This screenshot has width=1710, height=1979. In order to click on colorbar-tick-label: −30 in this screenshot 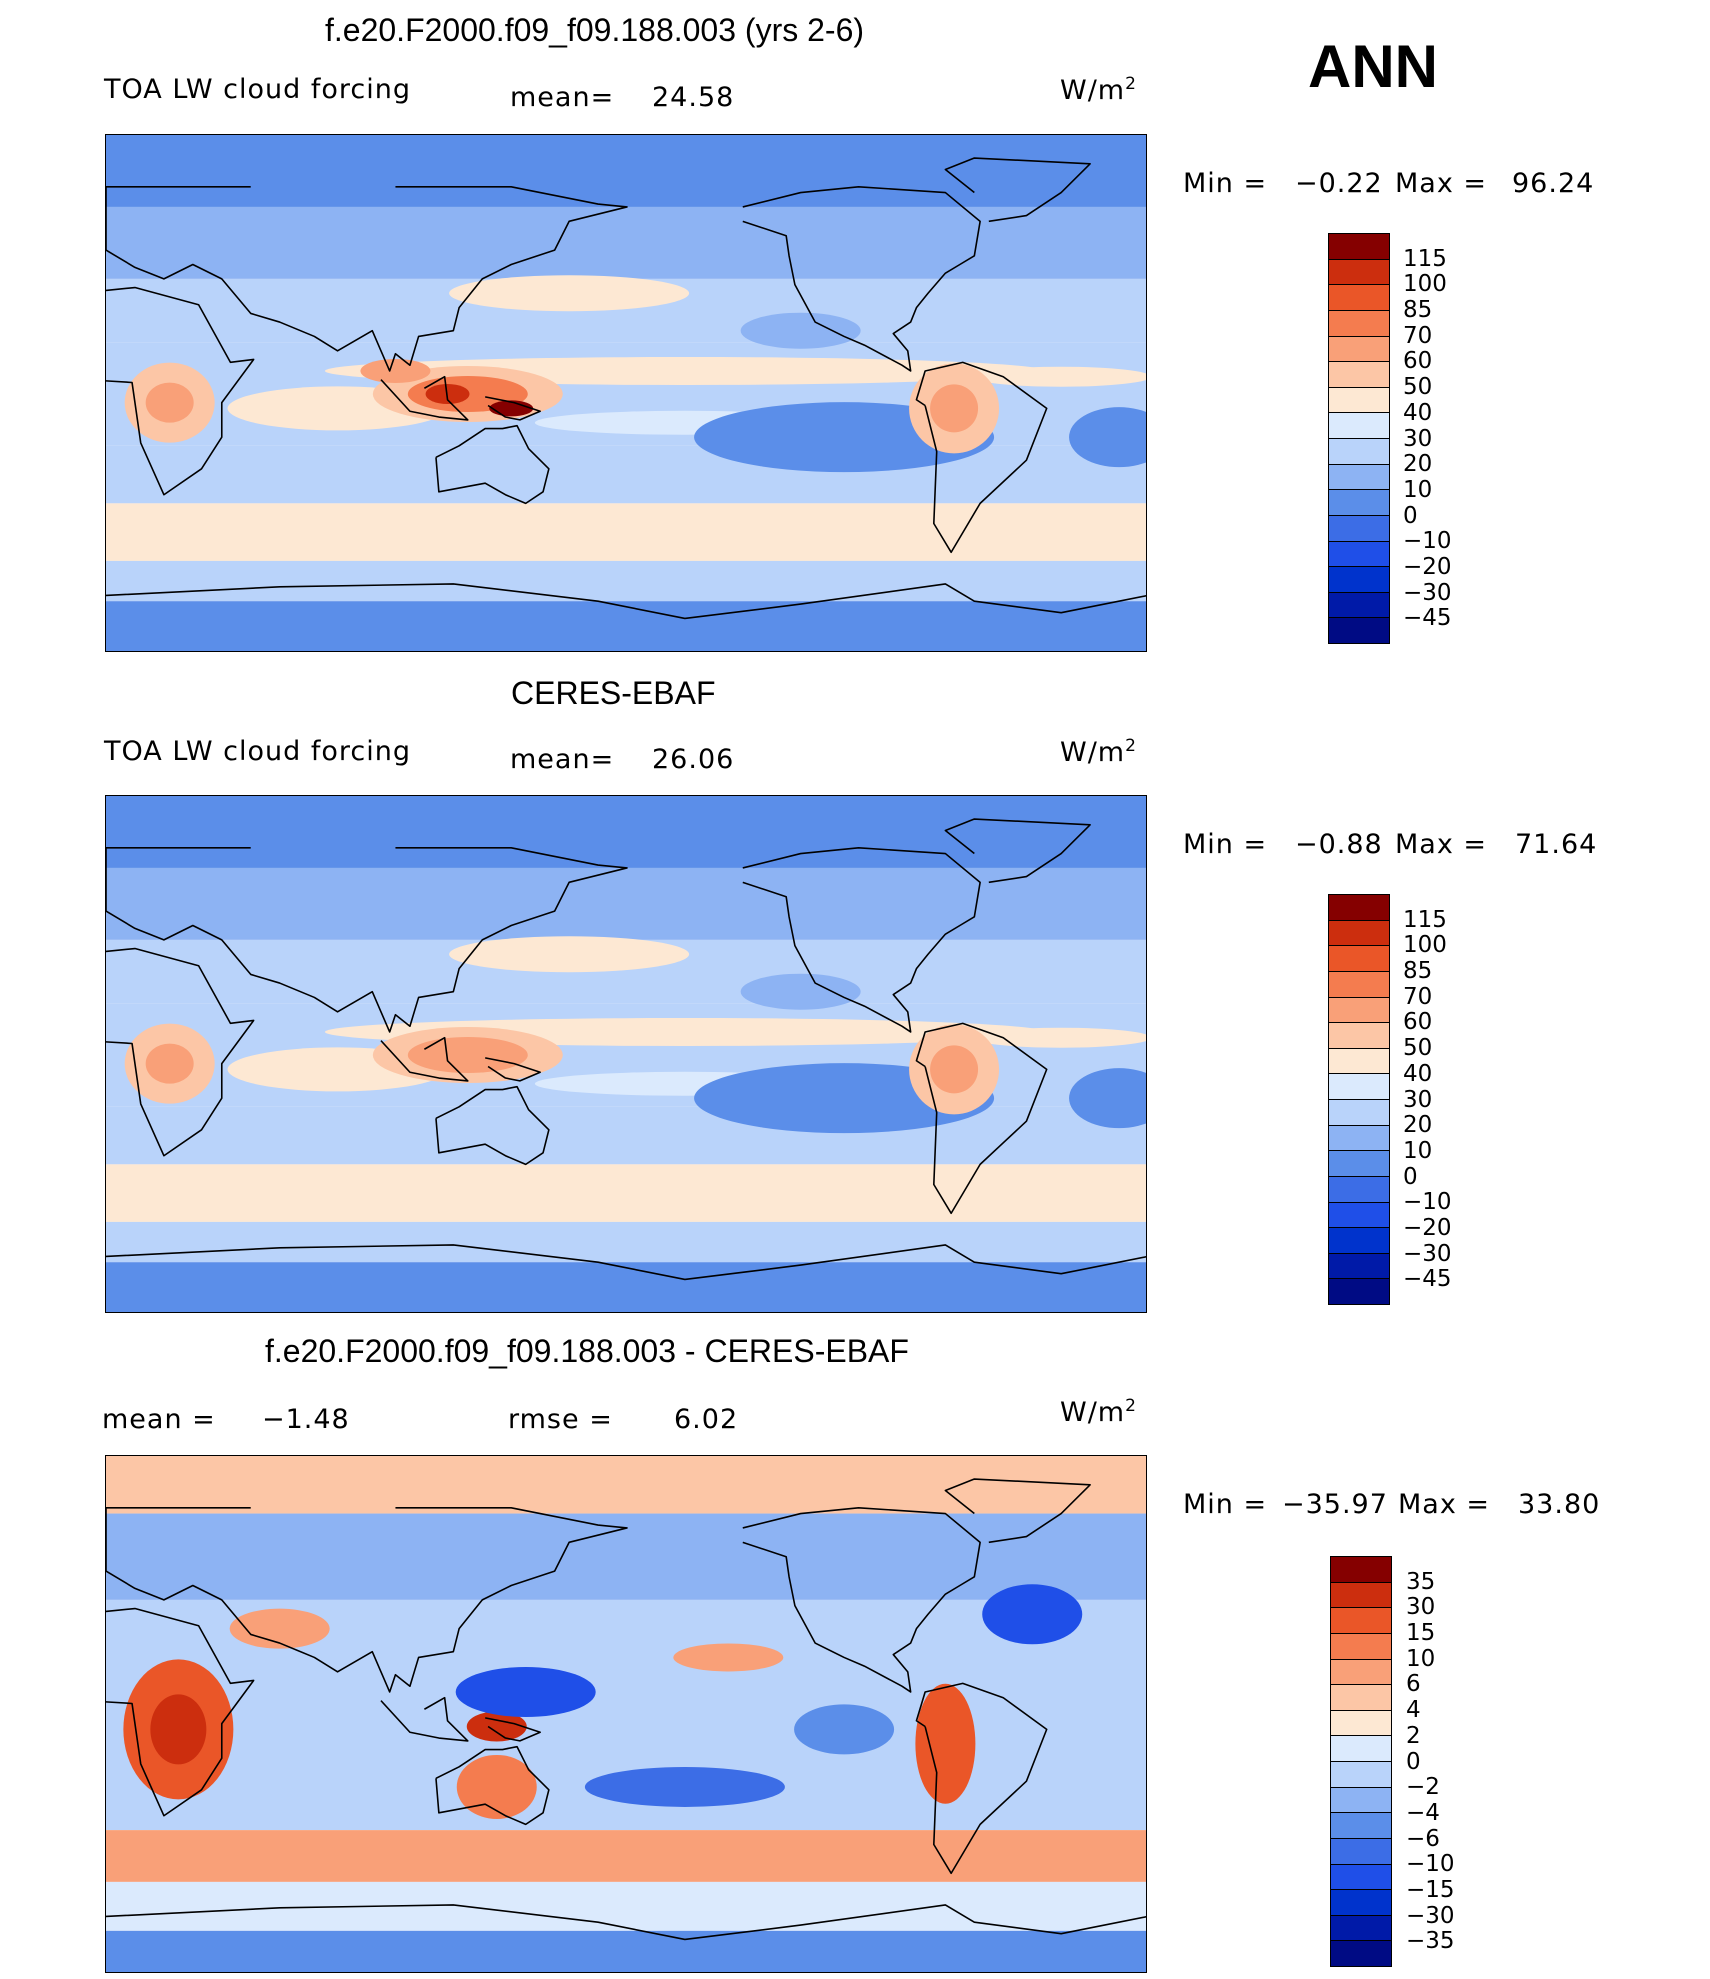, I will do `click(1427, 1253)`.